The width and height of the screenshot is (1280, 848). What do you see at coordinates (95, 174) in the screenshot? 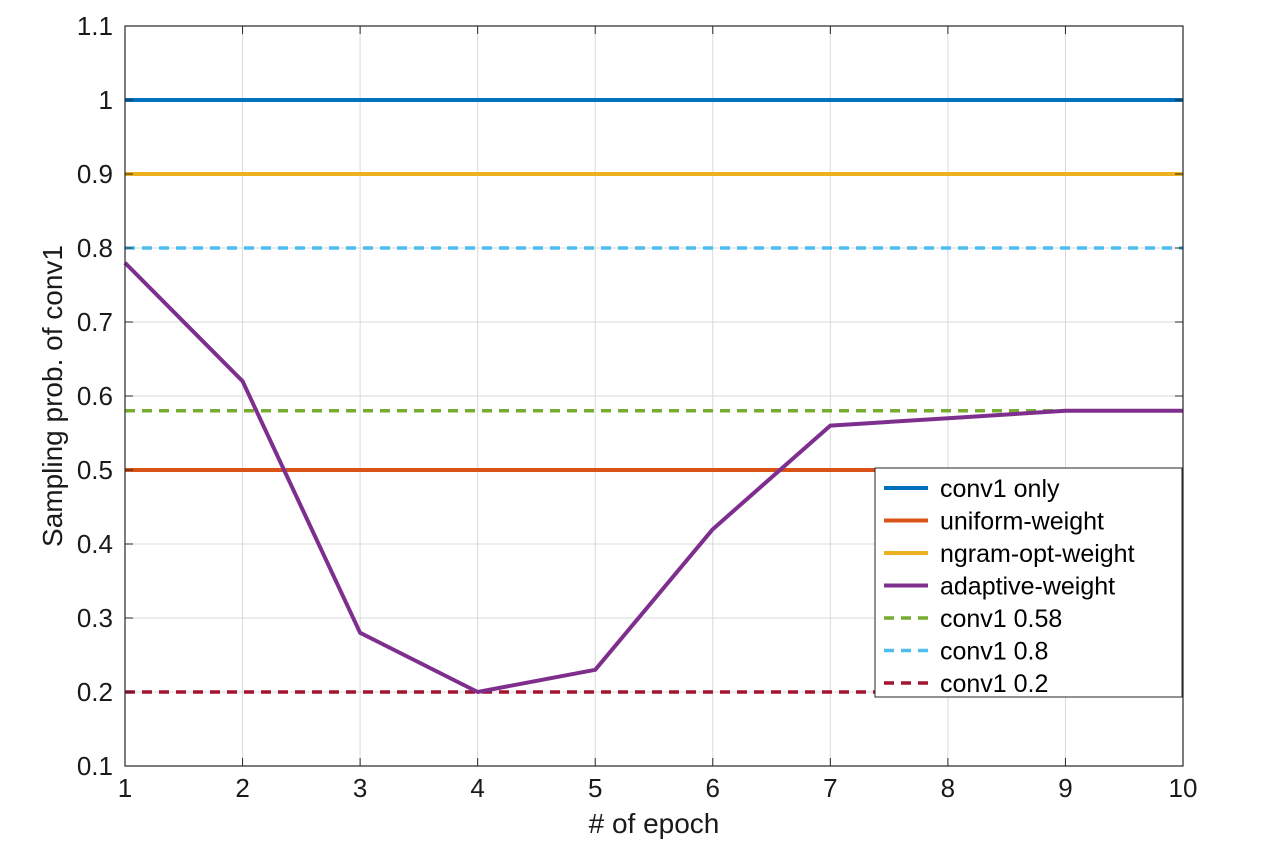
I see `y-tick-label: 0.9` at bounding box center [95, 174].